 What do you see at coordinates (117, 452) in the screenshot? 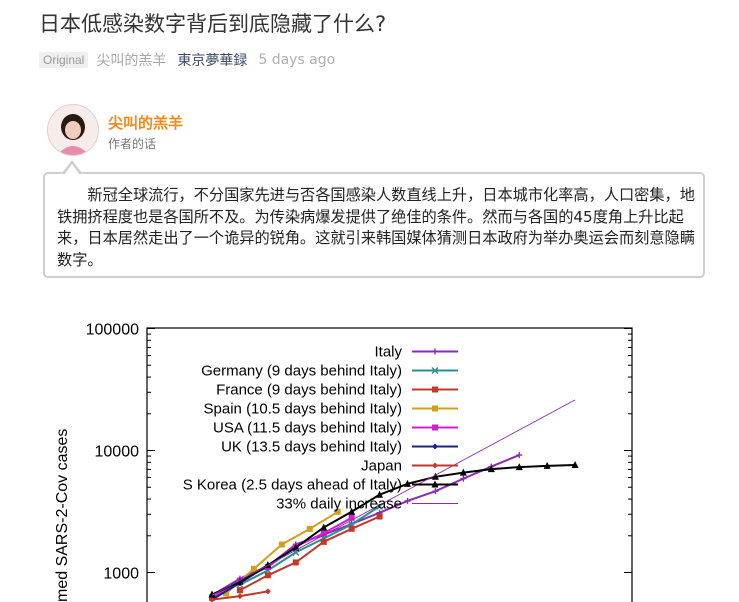
I see `y-tick-label: 10000` at bounding box center [117, 452].